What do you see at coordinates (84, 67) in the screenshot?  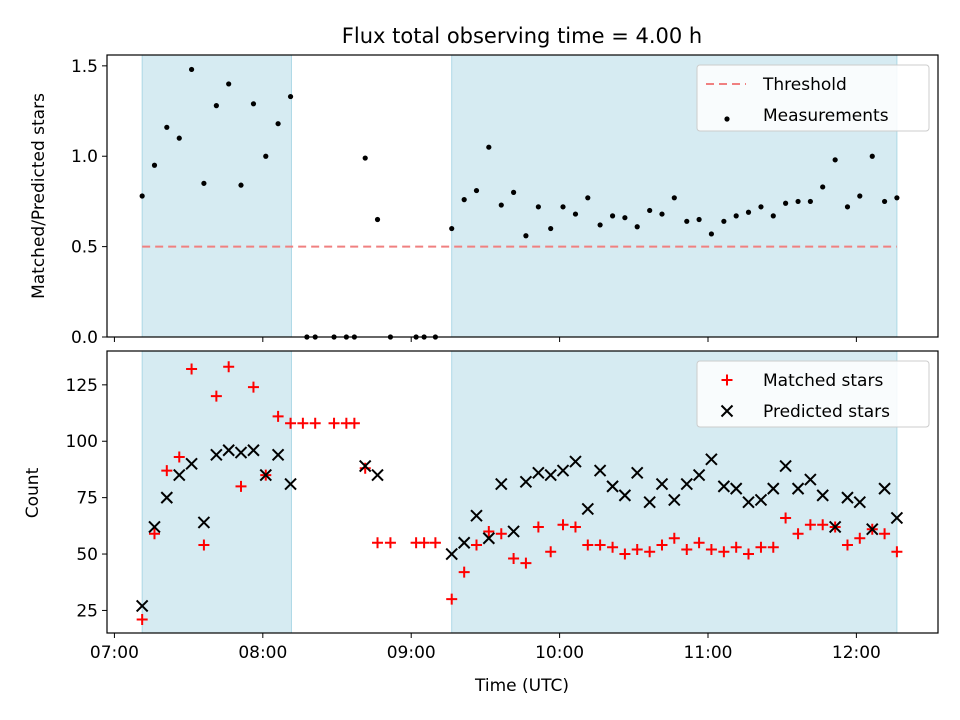 I see `y-tick-label: 1.5` at bounding box center [84, 67].